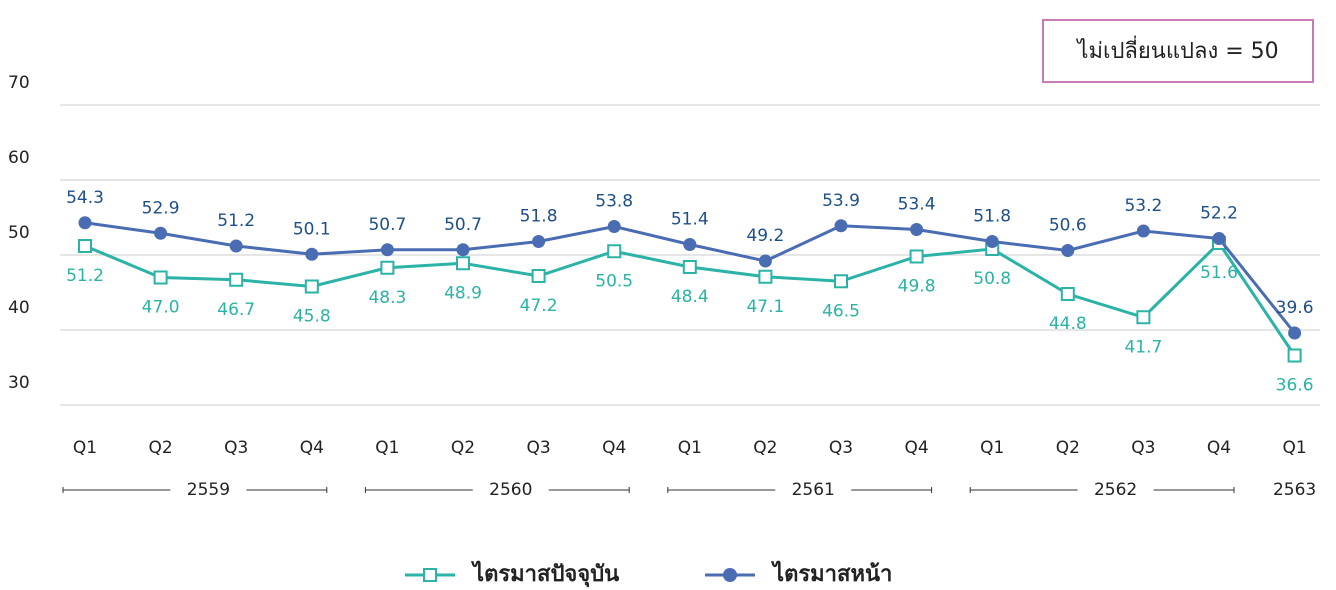 The width and height of the screenshot is (1336, 590). Describe the element at coordinates (831, 573) in the screenshot. I see `legend-label: ไตรมาสหน้า` at that location.